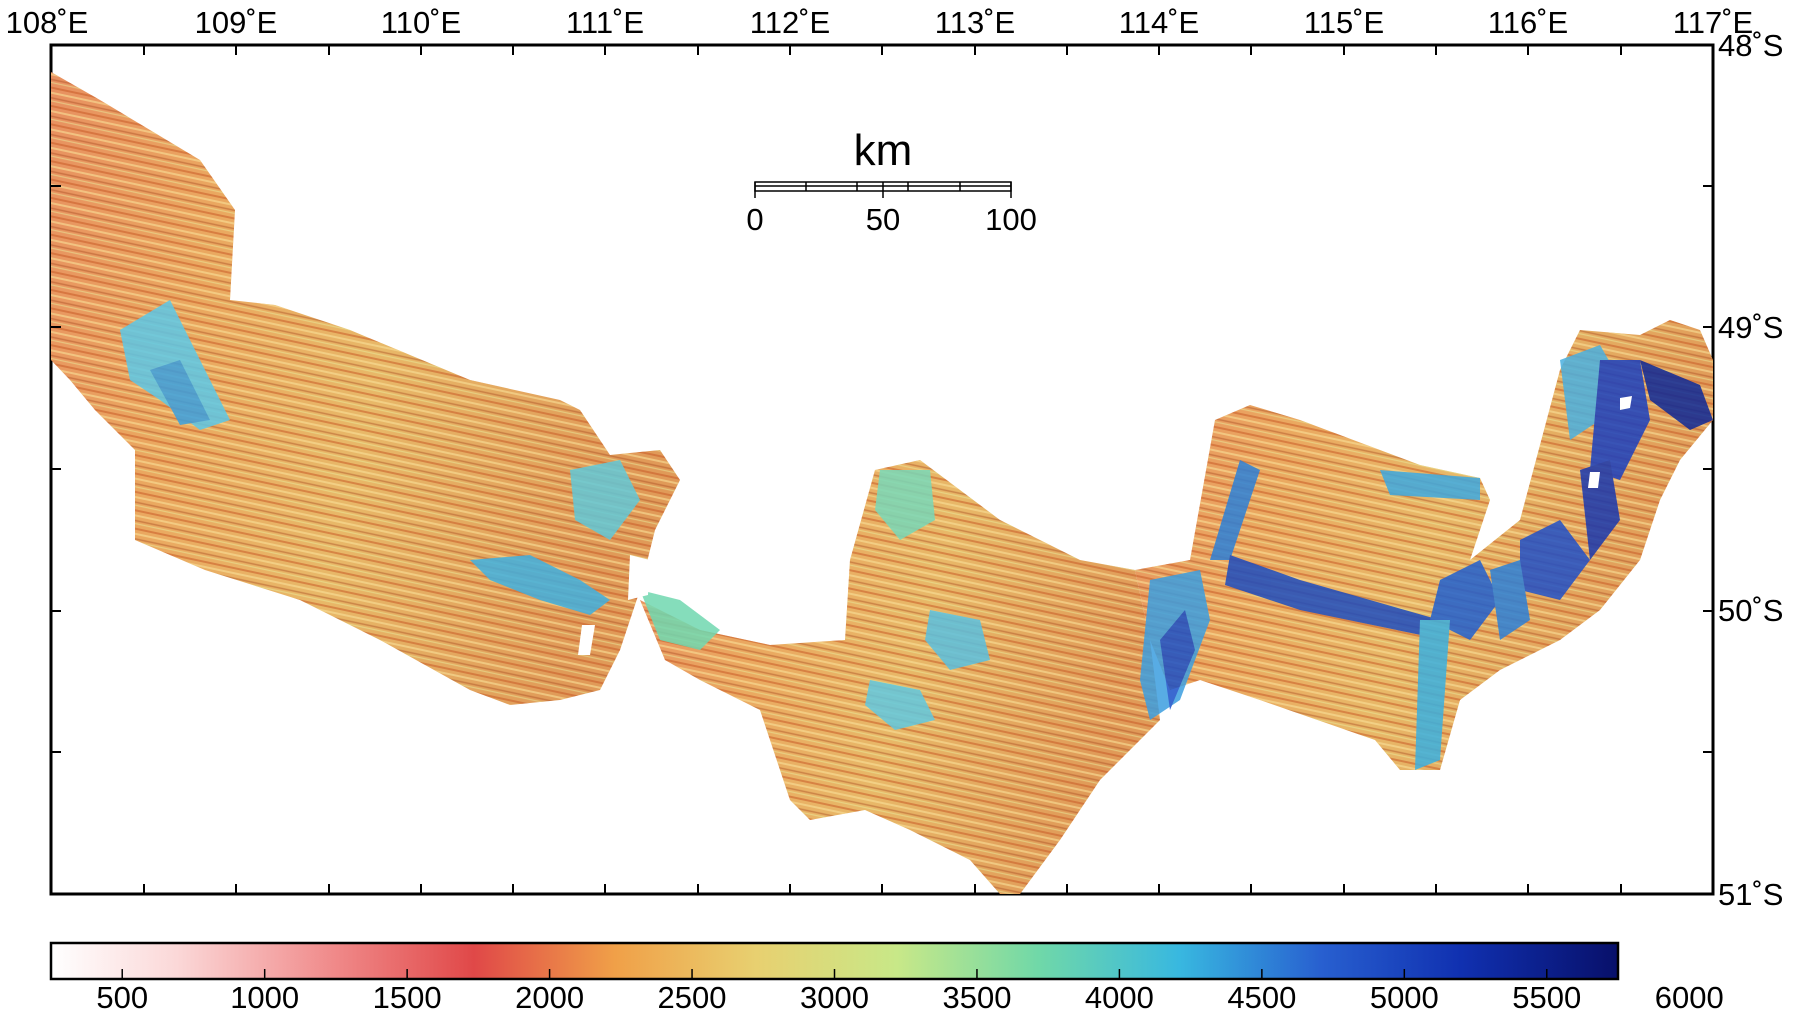  I want to click on scale-bar-tick-label: 100, so click(1011, 219).